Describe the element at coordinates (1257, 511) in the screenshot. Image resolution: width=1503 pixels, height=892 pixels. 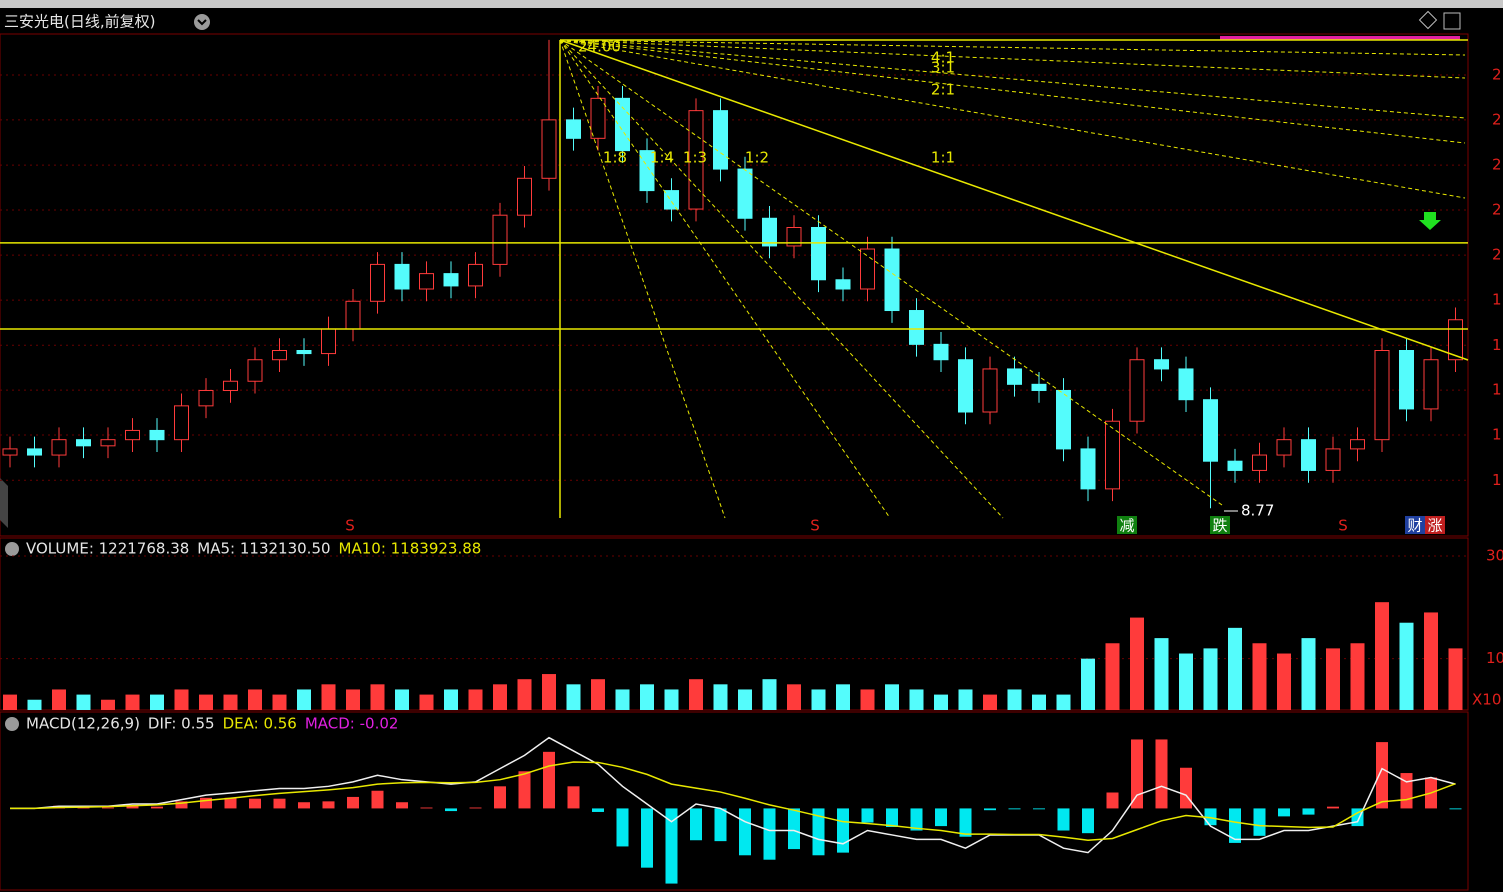
I see `low-label: 8.77` at that location.